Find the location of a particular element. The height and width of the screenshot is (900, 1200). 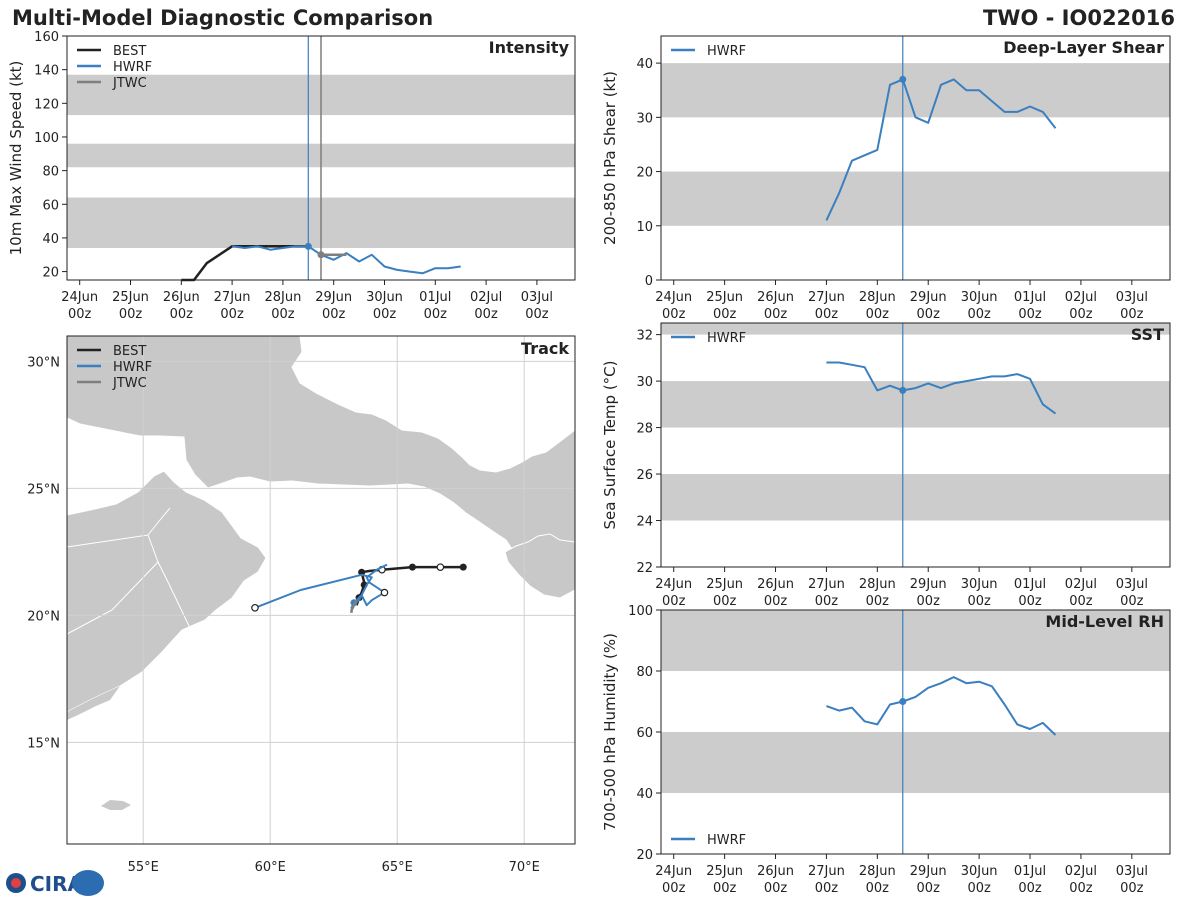

shear-ytick-label: 0 is located at coordinates (649, 281).